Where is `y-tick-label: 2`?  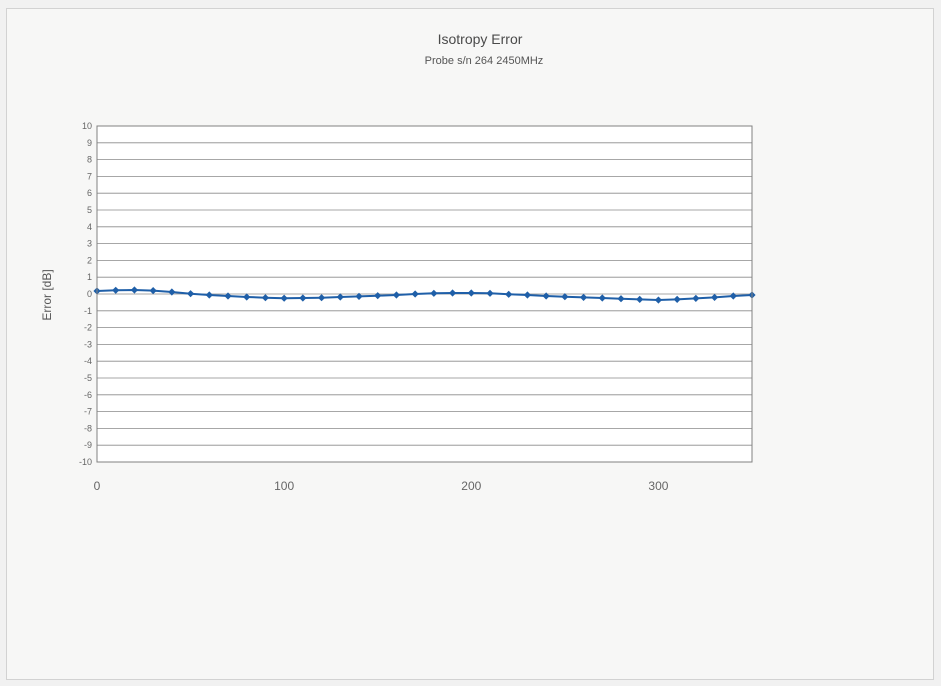
y-tick-label: 2 is located at coordinates (89, 260).